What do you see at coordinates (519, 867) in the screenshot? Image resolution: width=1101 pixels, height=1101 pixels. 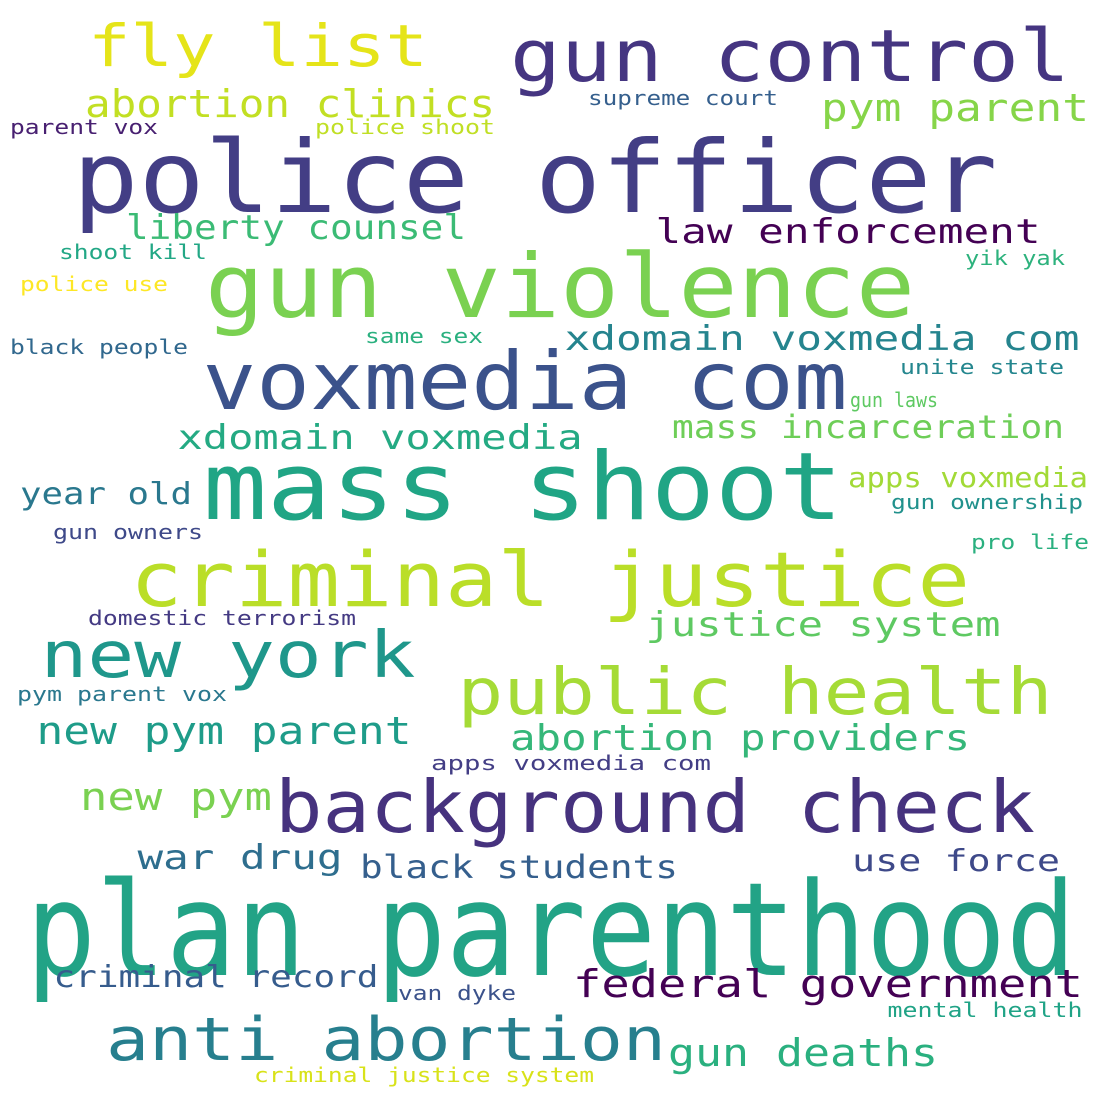 I see `word-black-students: black students` at bounding box center [519, 867].